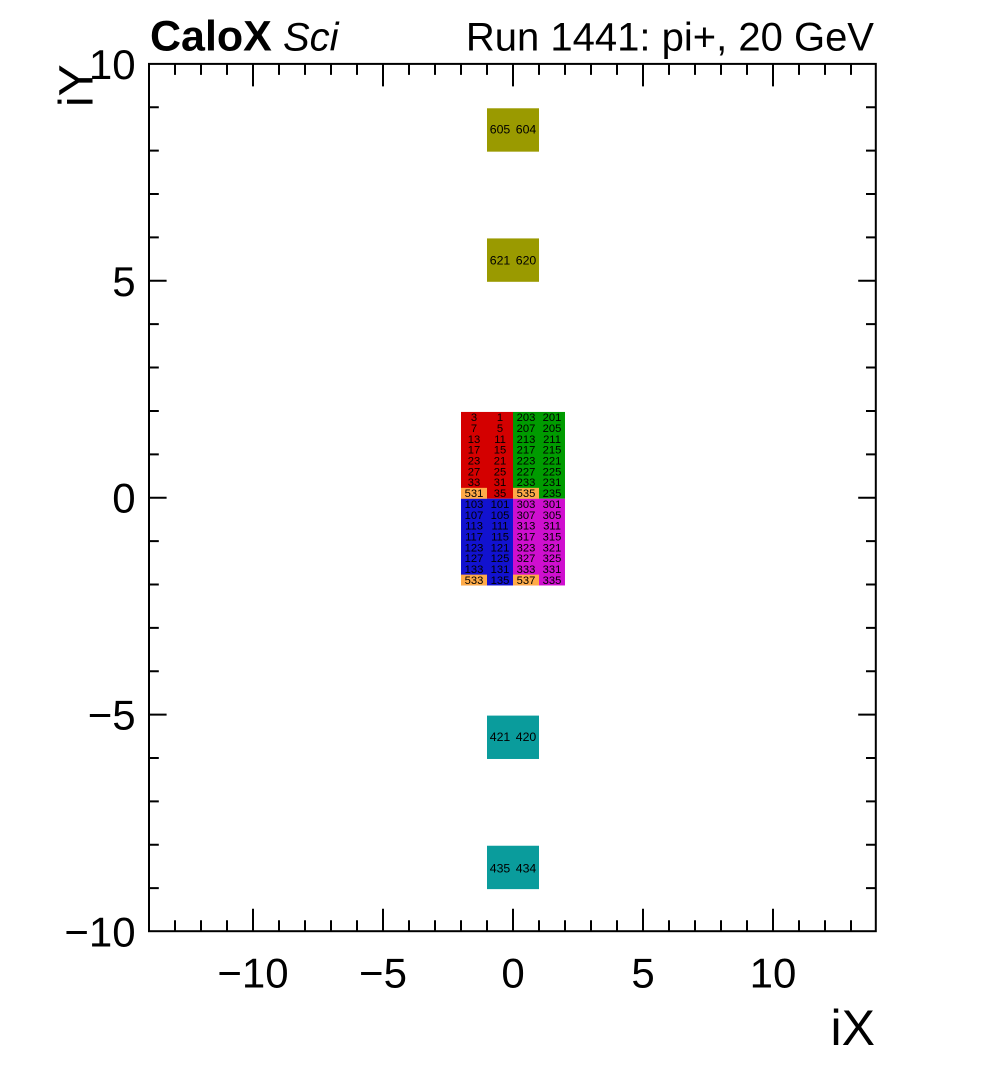 This screenshot has width=996, height=1072. Describe the element at coordinates (500, 462) in the screenshot. I see `svg-text: 21` at that location.